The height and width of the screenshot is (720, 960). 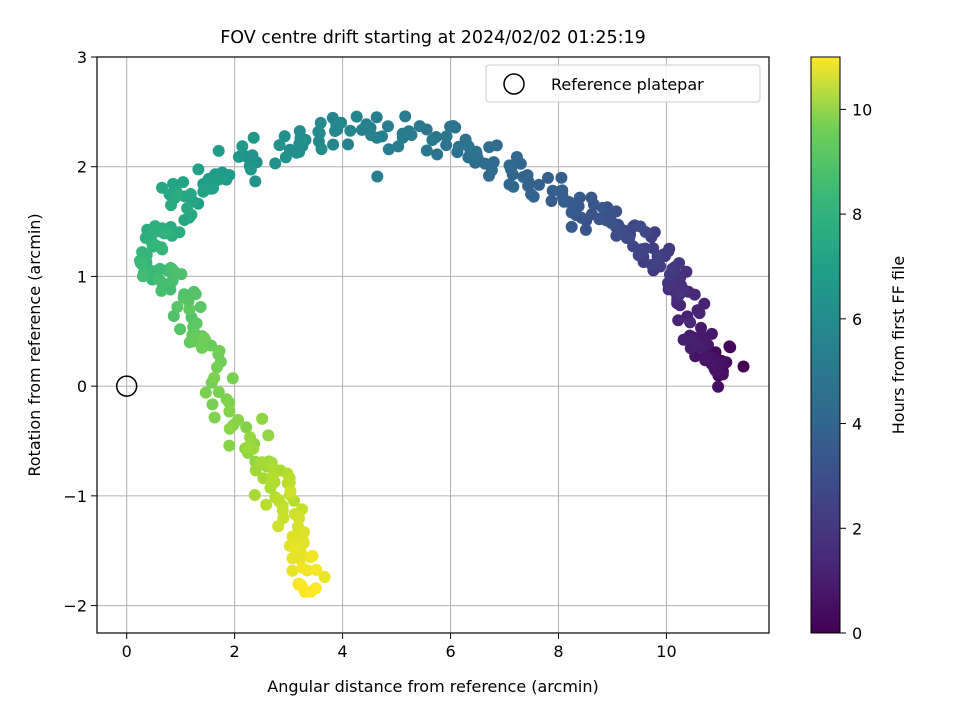 I want to click on legend: Reference platepar, so click(x=623, y=83).